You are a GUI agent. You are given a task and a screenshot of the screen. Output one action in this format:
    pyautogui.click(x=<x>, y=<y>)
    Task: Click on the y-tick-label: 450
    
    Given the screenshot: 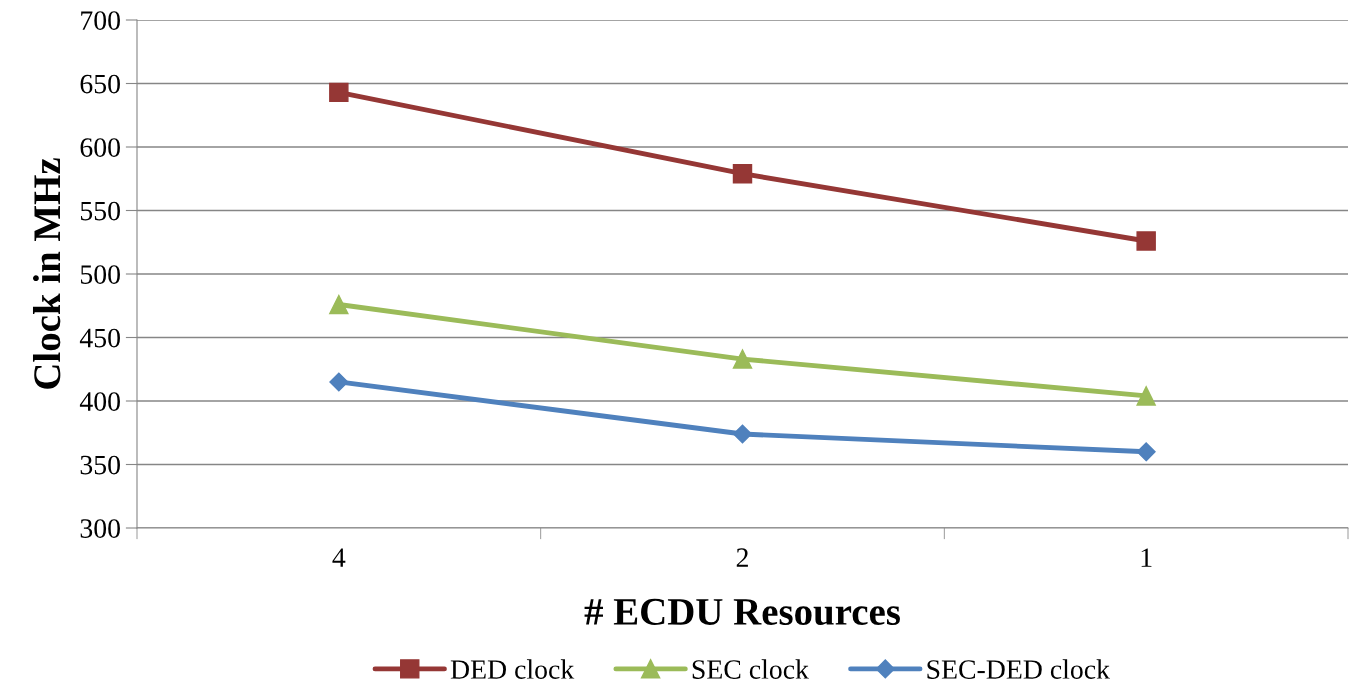 What is the action you would take?
    pyautogui.click(x=99, y=338)
    